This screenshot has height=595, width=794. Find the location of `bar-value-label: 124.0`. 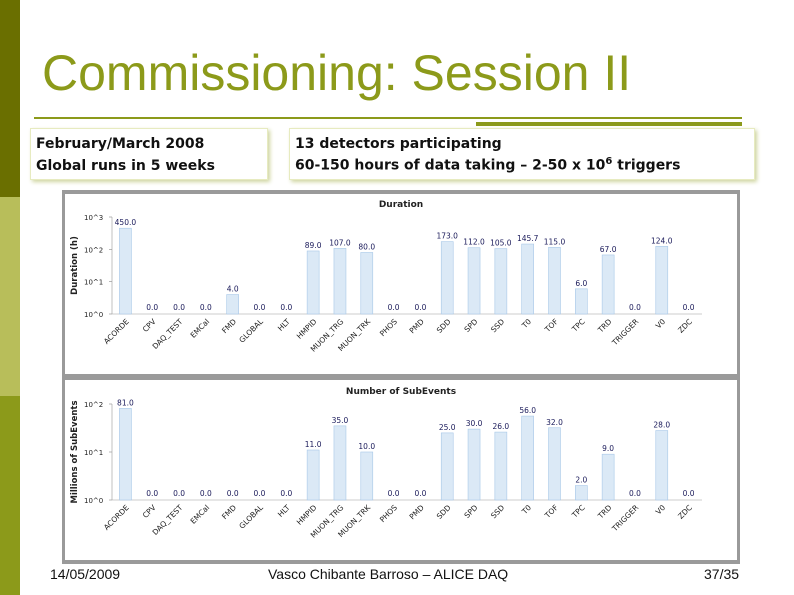

bar-value-label: 124.0 is located at coordinates (662, 240).